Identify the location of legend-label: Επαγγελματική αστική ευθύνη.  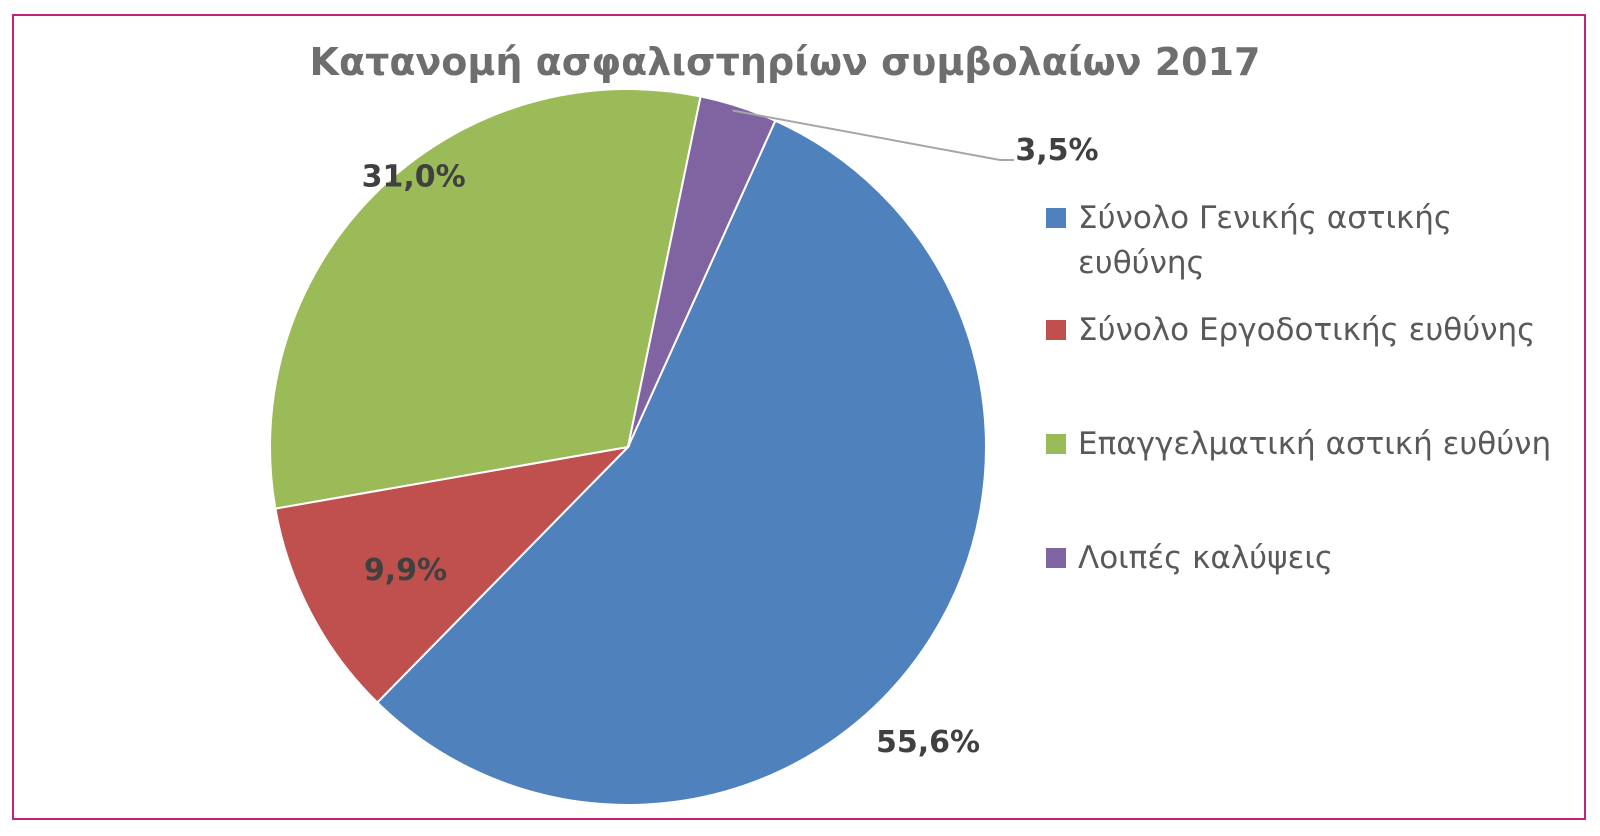
(1315, 444).